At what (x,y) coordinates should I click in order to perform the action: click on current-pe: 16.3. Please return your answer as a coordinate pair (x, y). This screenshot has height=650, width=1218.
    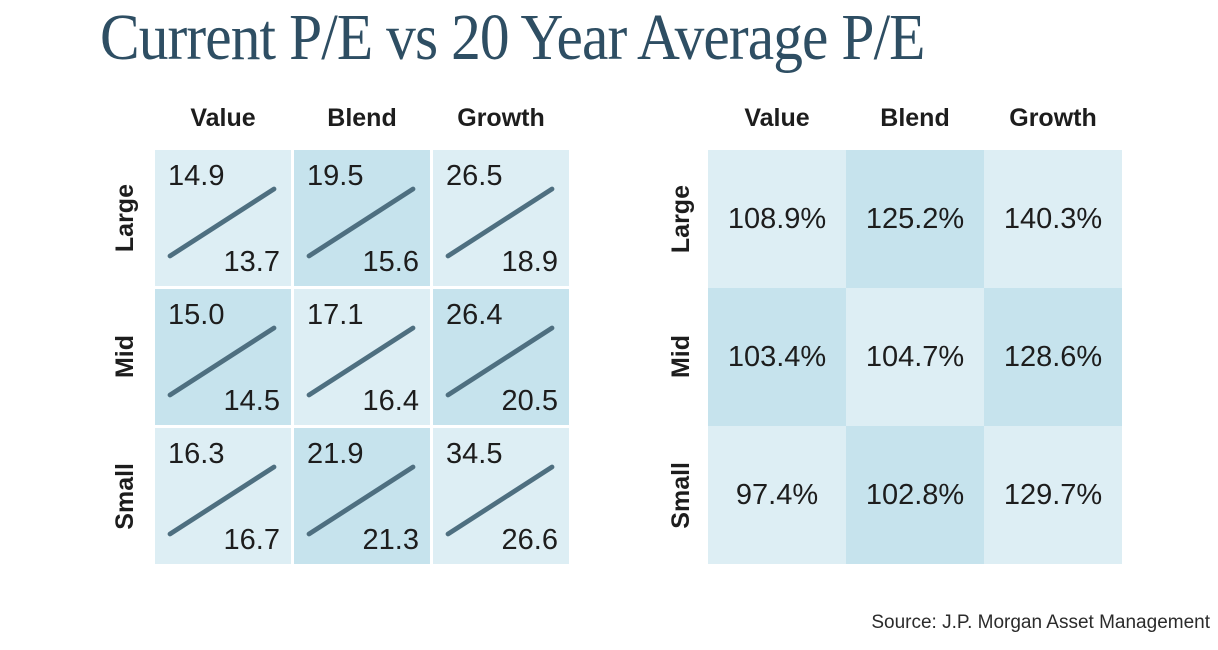
    Looking at the image, I should click on (196, 454).